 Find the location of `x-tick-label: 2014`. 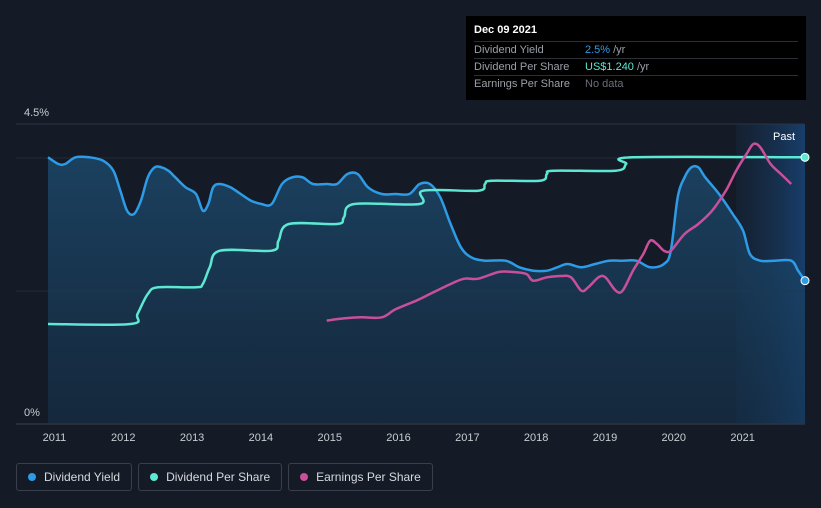

x-tick-label: 2014 is located at coordinates (261, 438).